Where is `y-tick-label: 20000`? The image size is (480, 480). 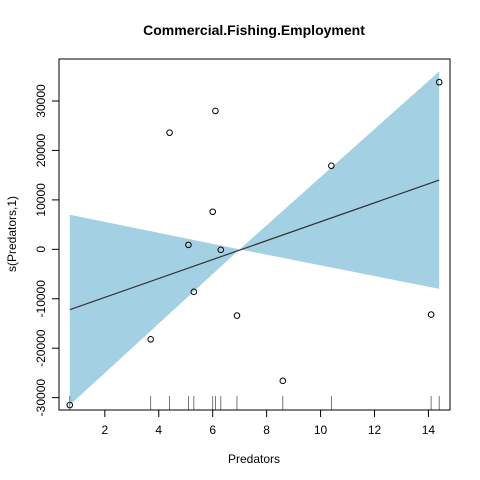 y-tick-label: 20000 is located at coordinates (41, 150).